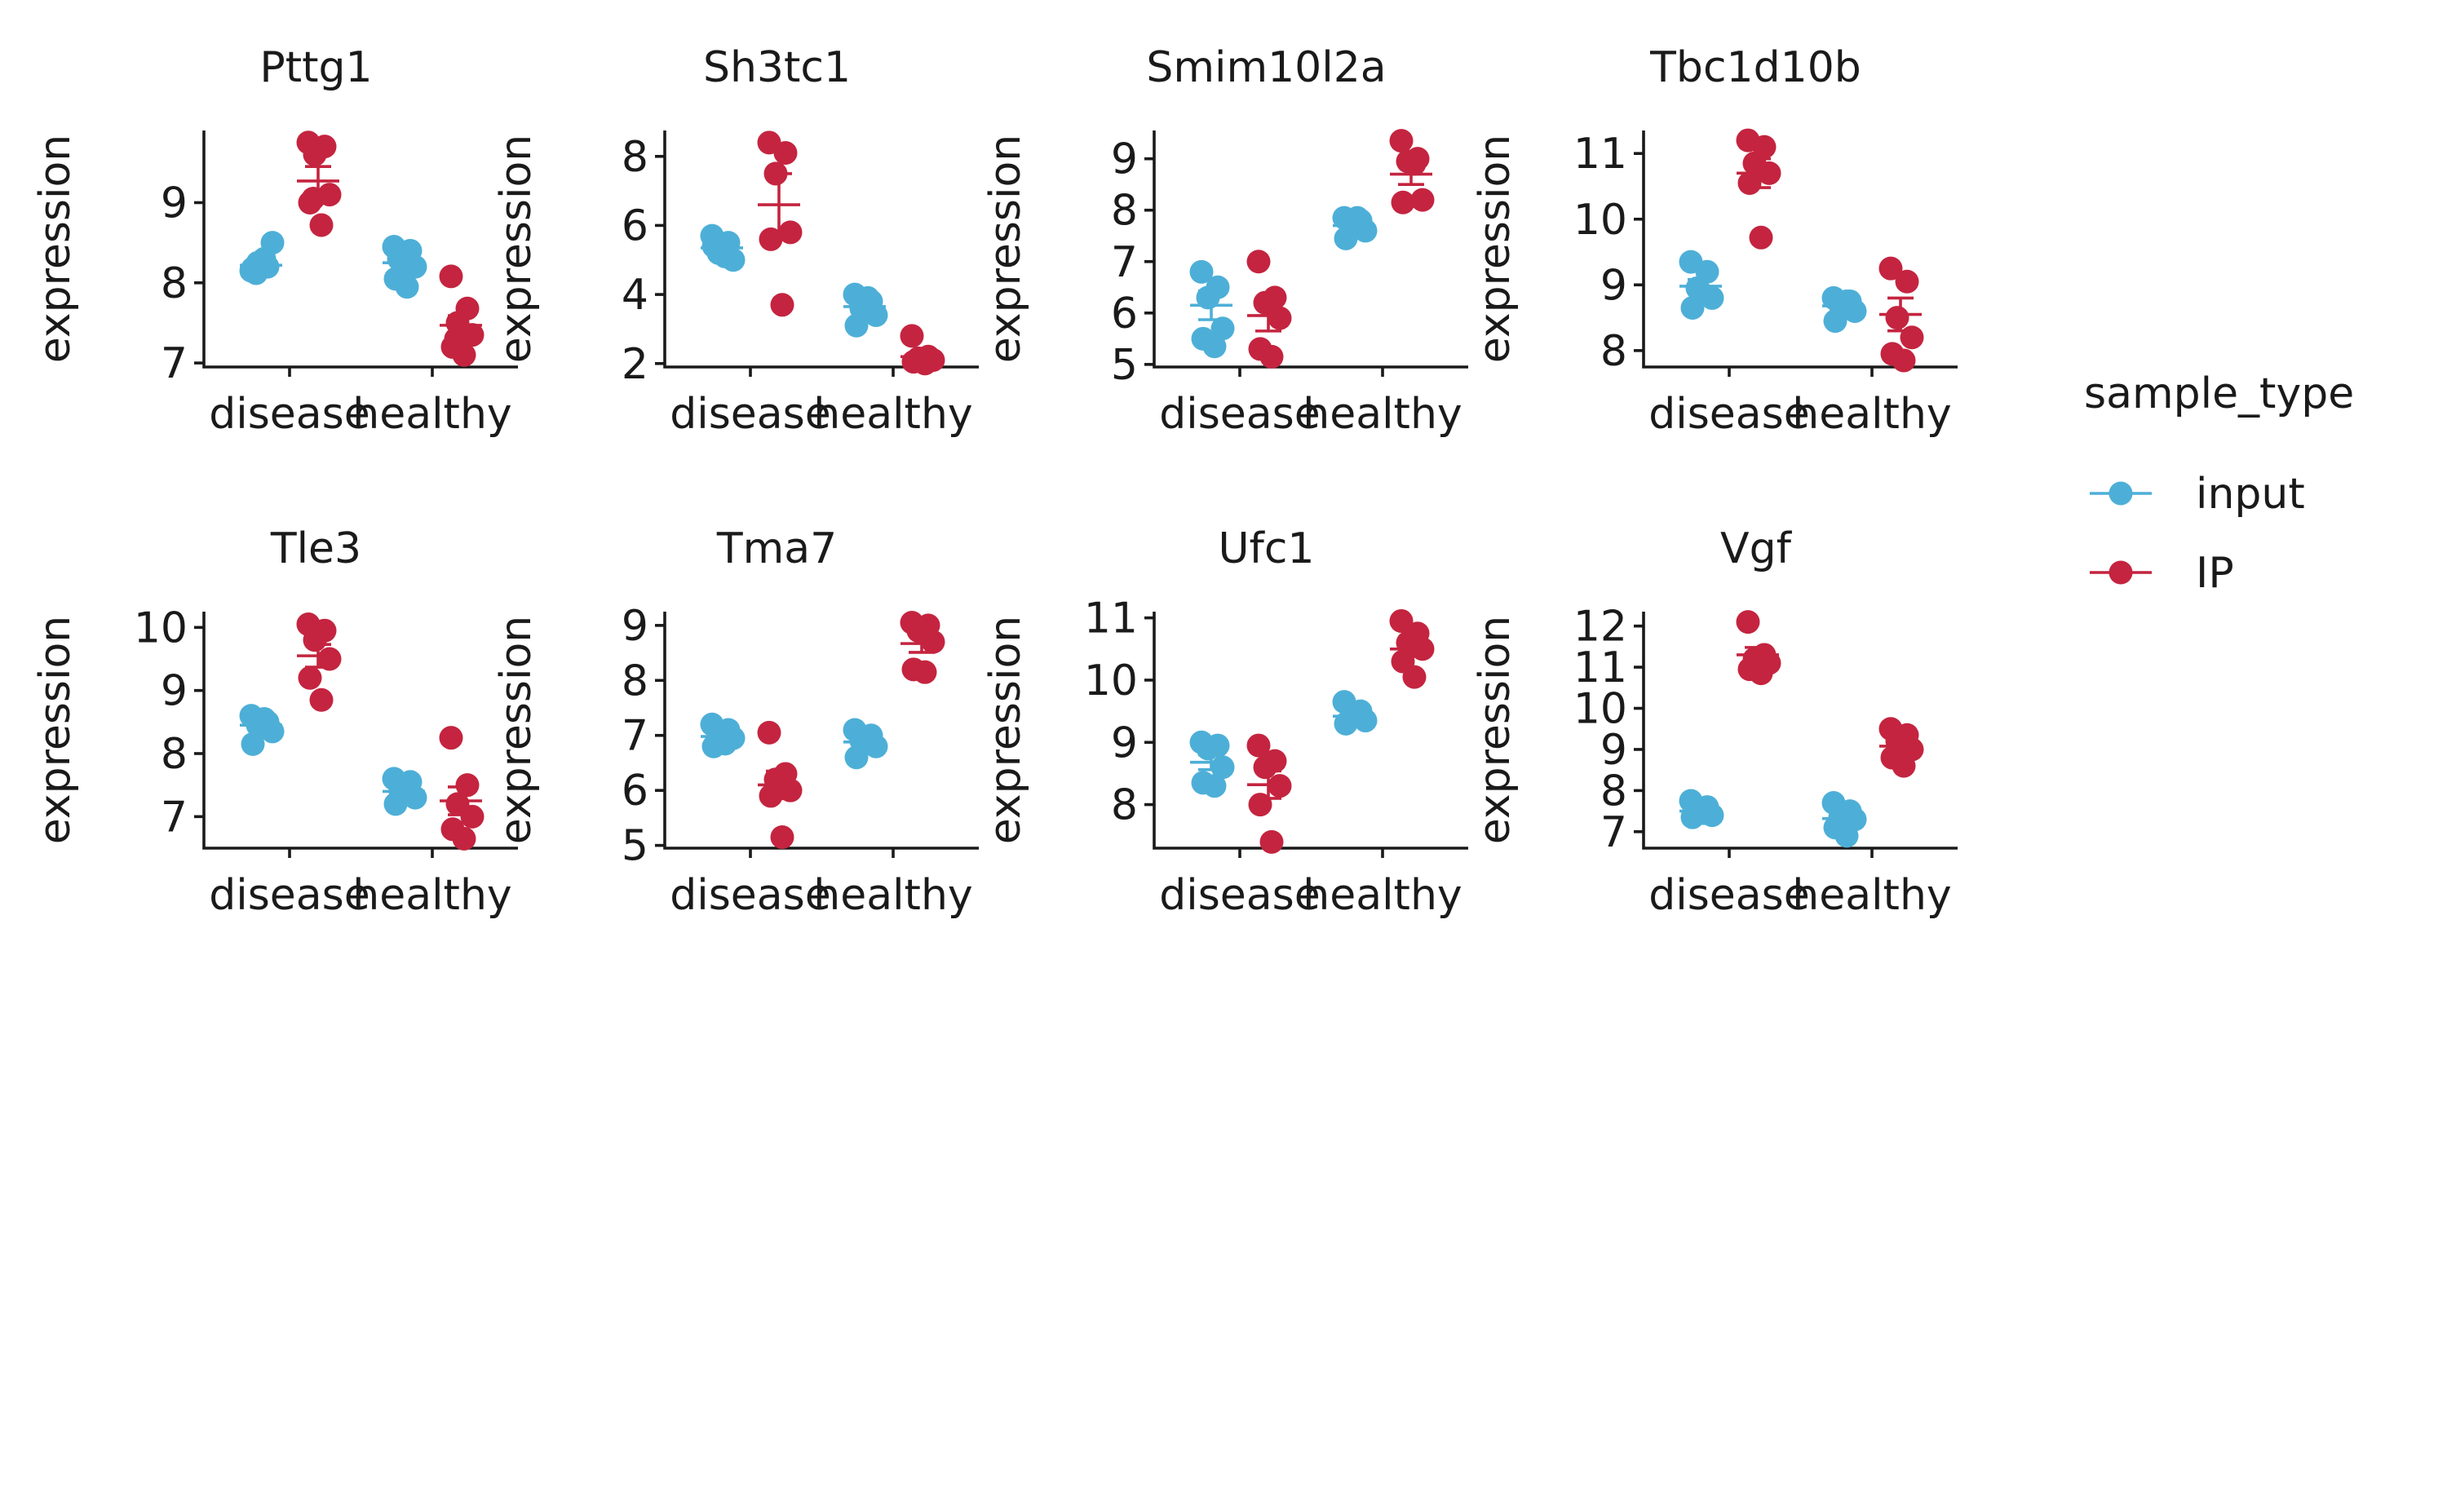 This screenshot has height=1512, width=2447. Describe the element at coordinates (2120, 572) in the screenshot. I see `legend-key-point` at that location.